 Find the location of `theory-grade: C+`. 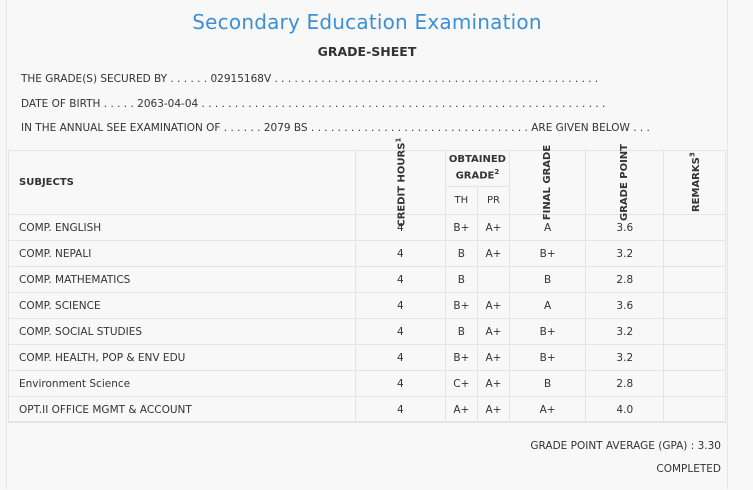

theory-grade: C+ is located at coordinates (461, 383).